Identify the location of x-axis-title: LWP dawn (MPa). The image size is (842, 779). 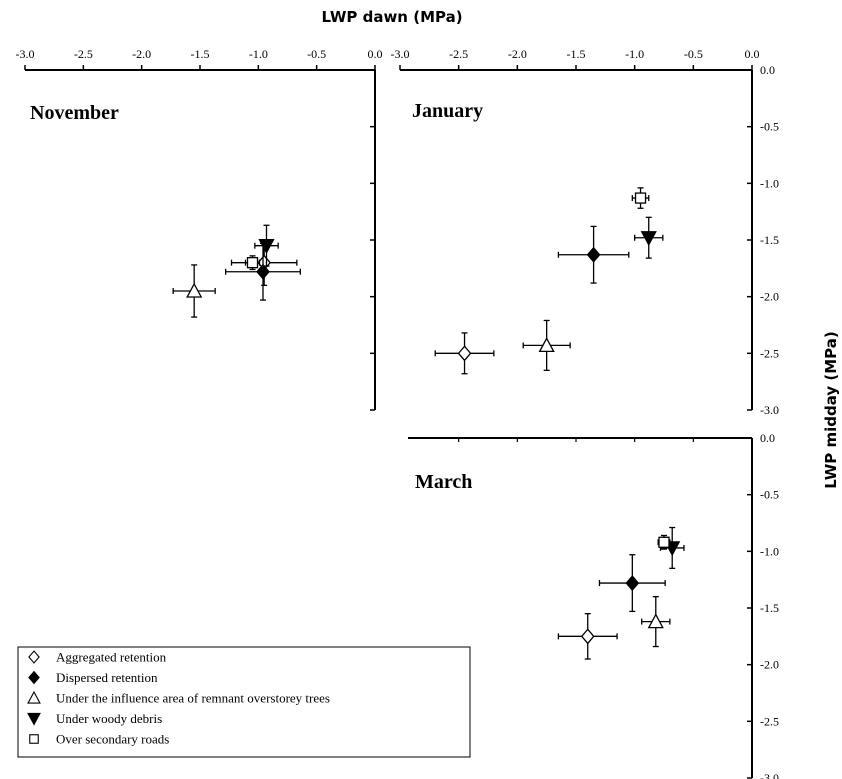
(391, 17).